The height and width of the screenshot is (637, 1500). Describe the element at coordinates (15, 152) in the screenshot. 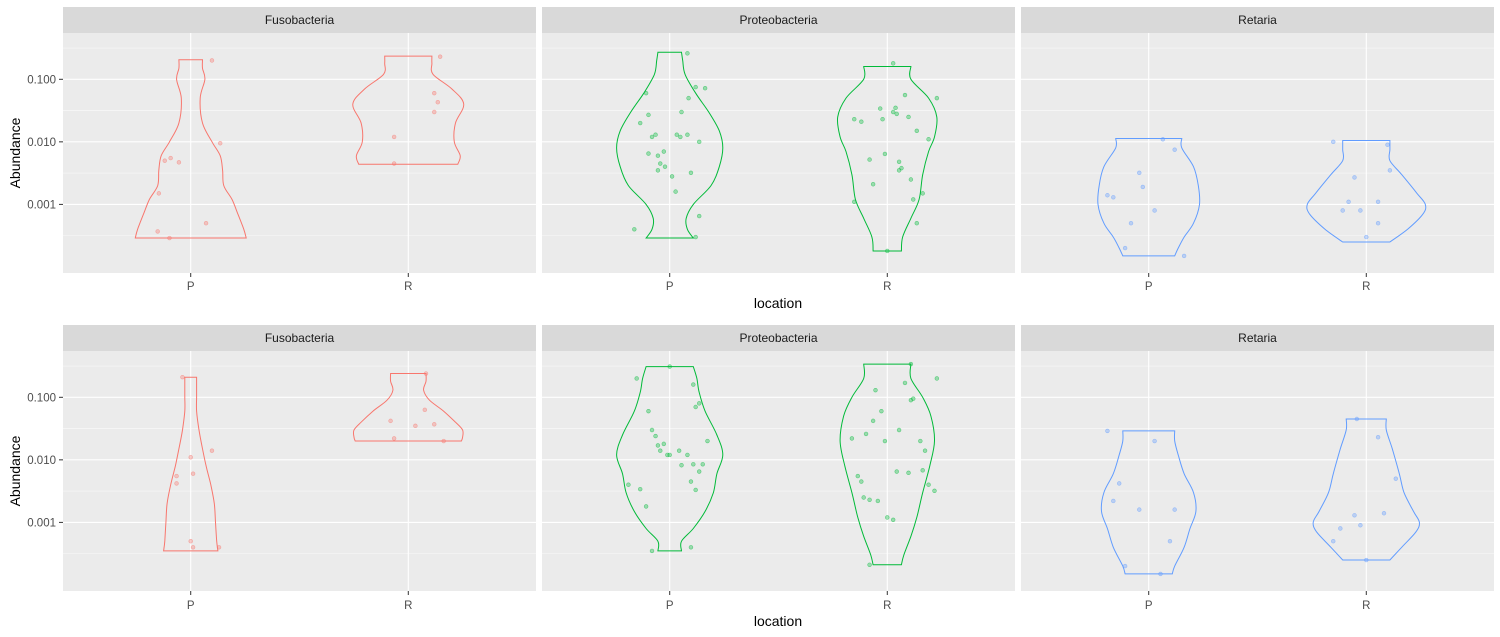

I see `y-axis-title: Abundance` at that location.